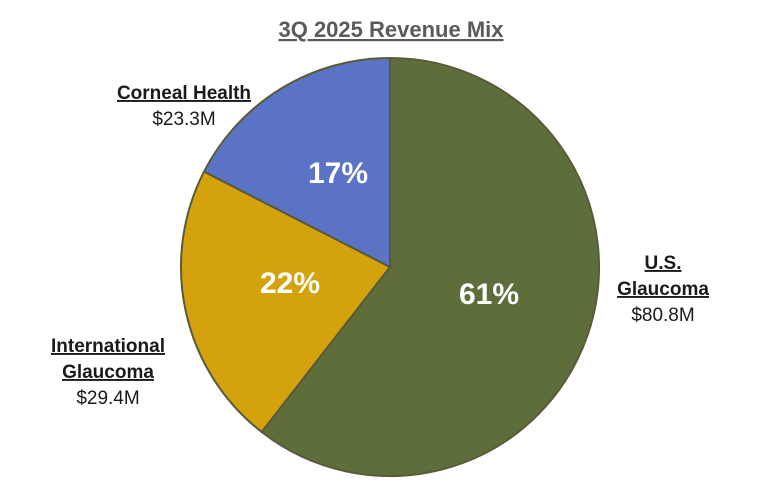 The image size is (782, 491). What do you see at coordinates (663, 263) in the screenshot?
I see `slice-category-label: U.S.` at bounding box center [663, 263].